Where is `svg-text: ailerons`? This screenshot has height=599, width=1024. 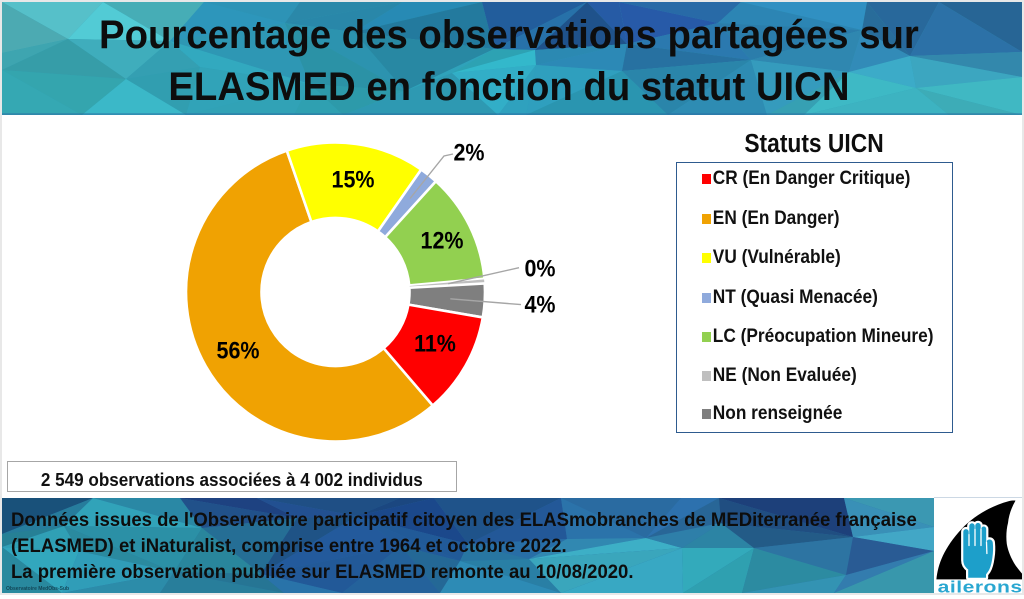 svg-text: ailerons is located at coordinates (980, 586).